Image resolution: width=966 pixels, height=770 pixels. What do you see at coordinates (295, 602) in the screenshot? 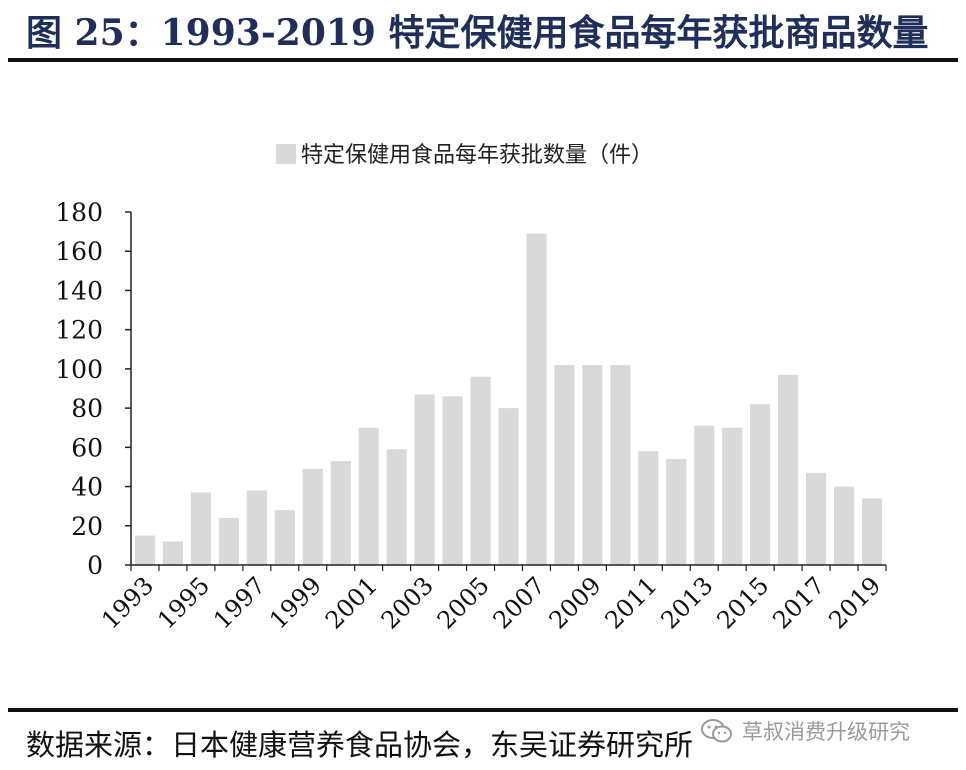
I see `x-tick-label: 1999` at bounding box center [295, 602].